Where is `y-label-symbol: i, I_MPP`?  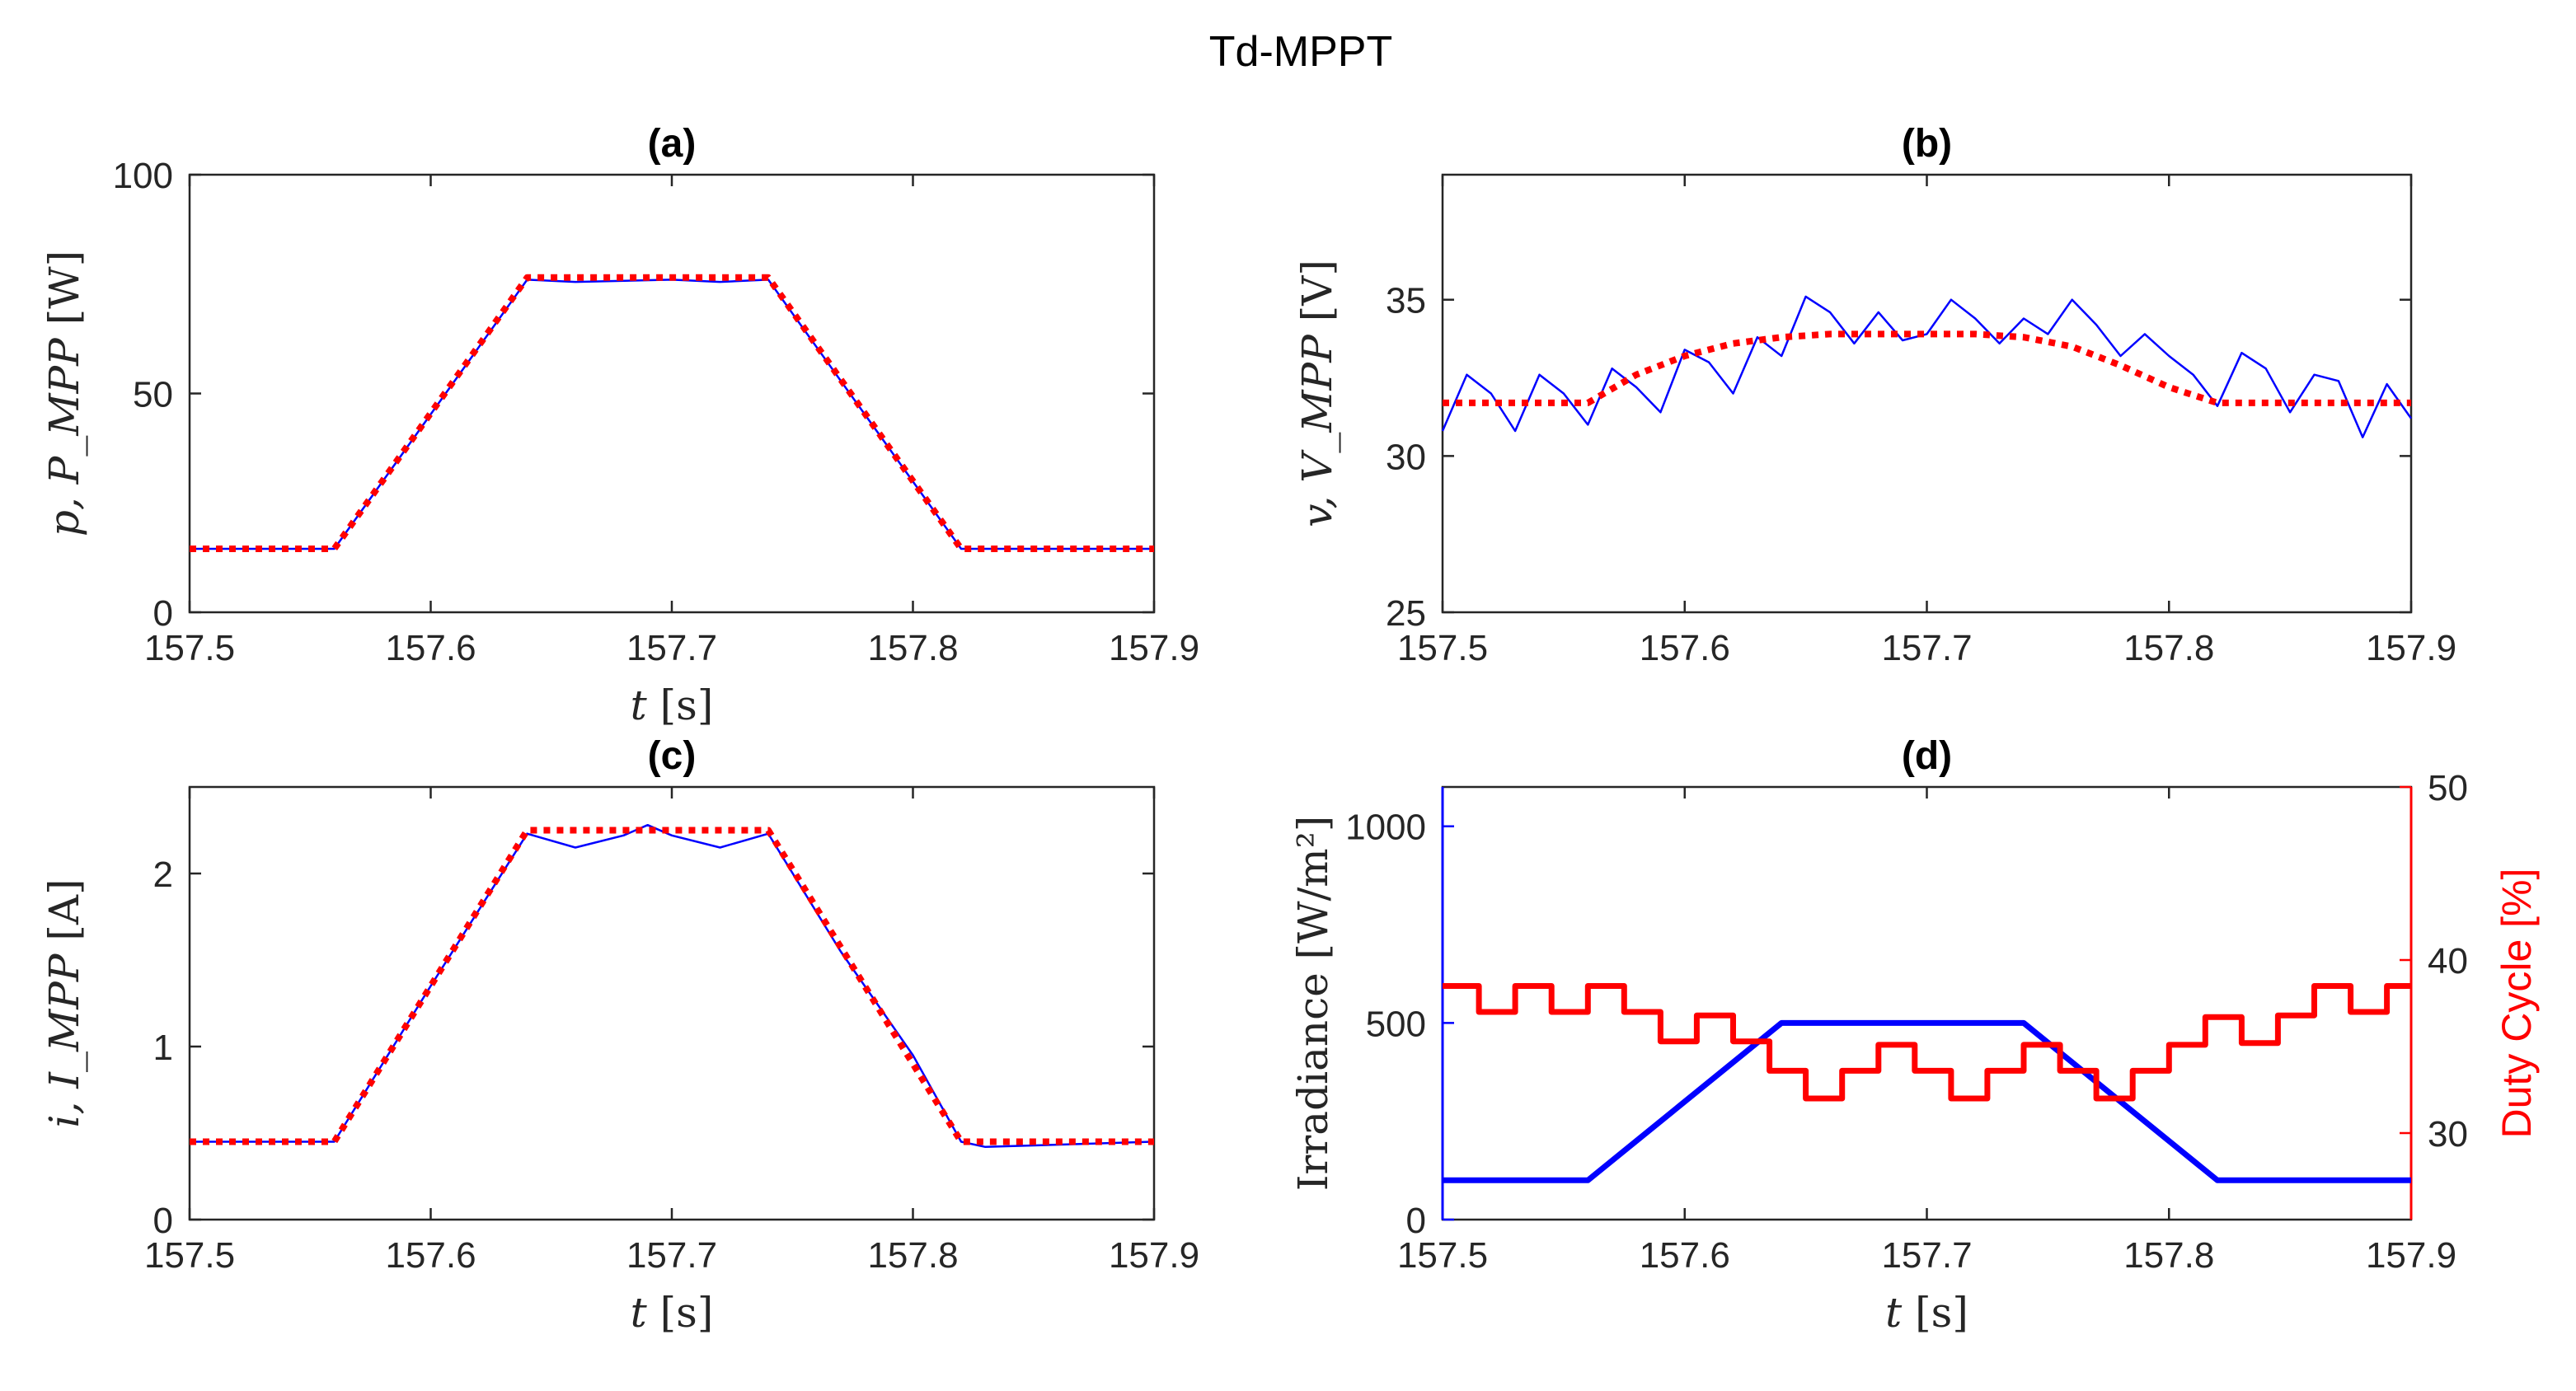 y-label-symbol: i, I_MPP is located at coordinates (64, 1034).